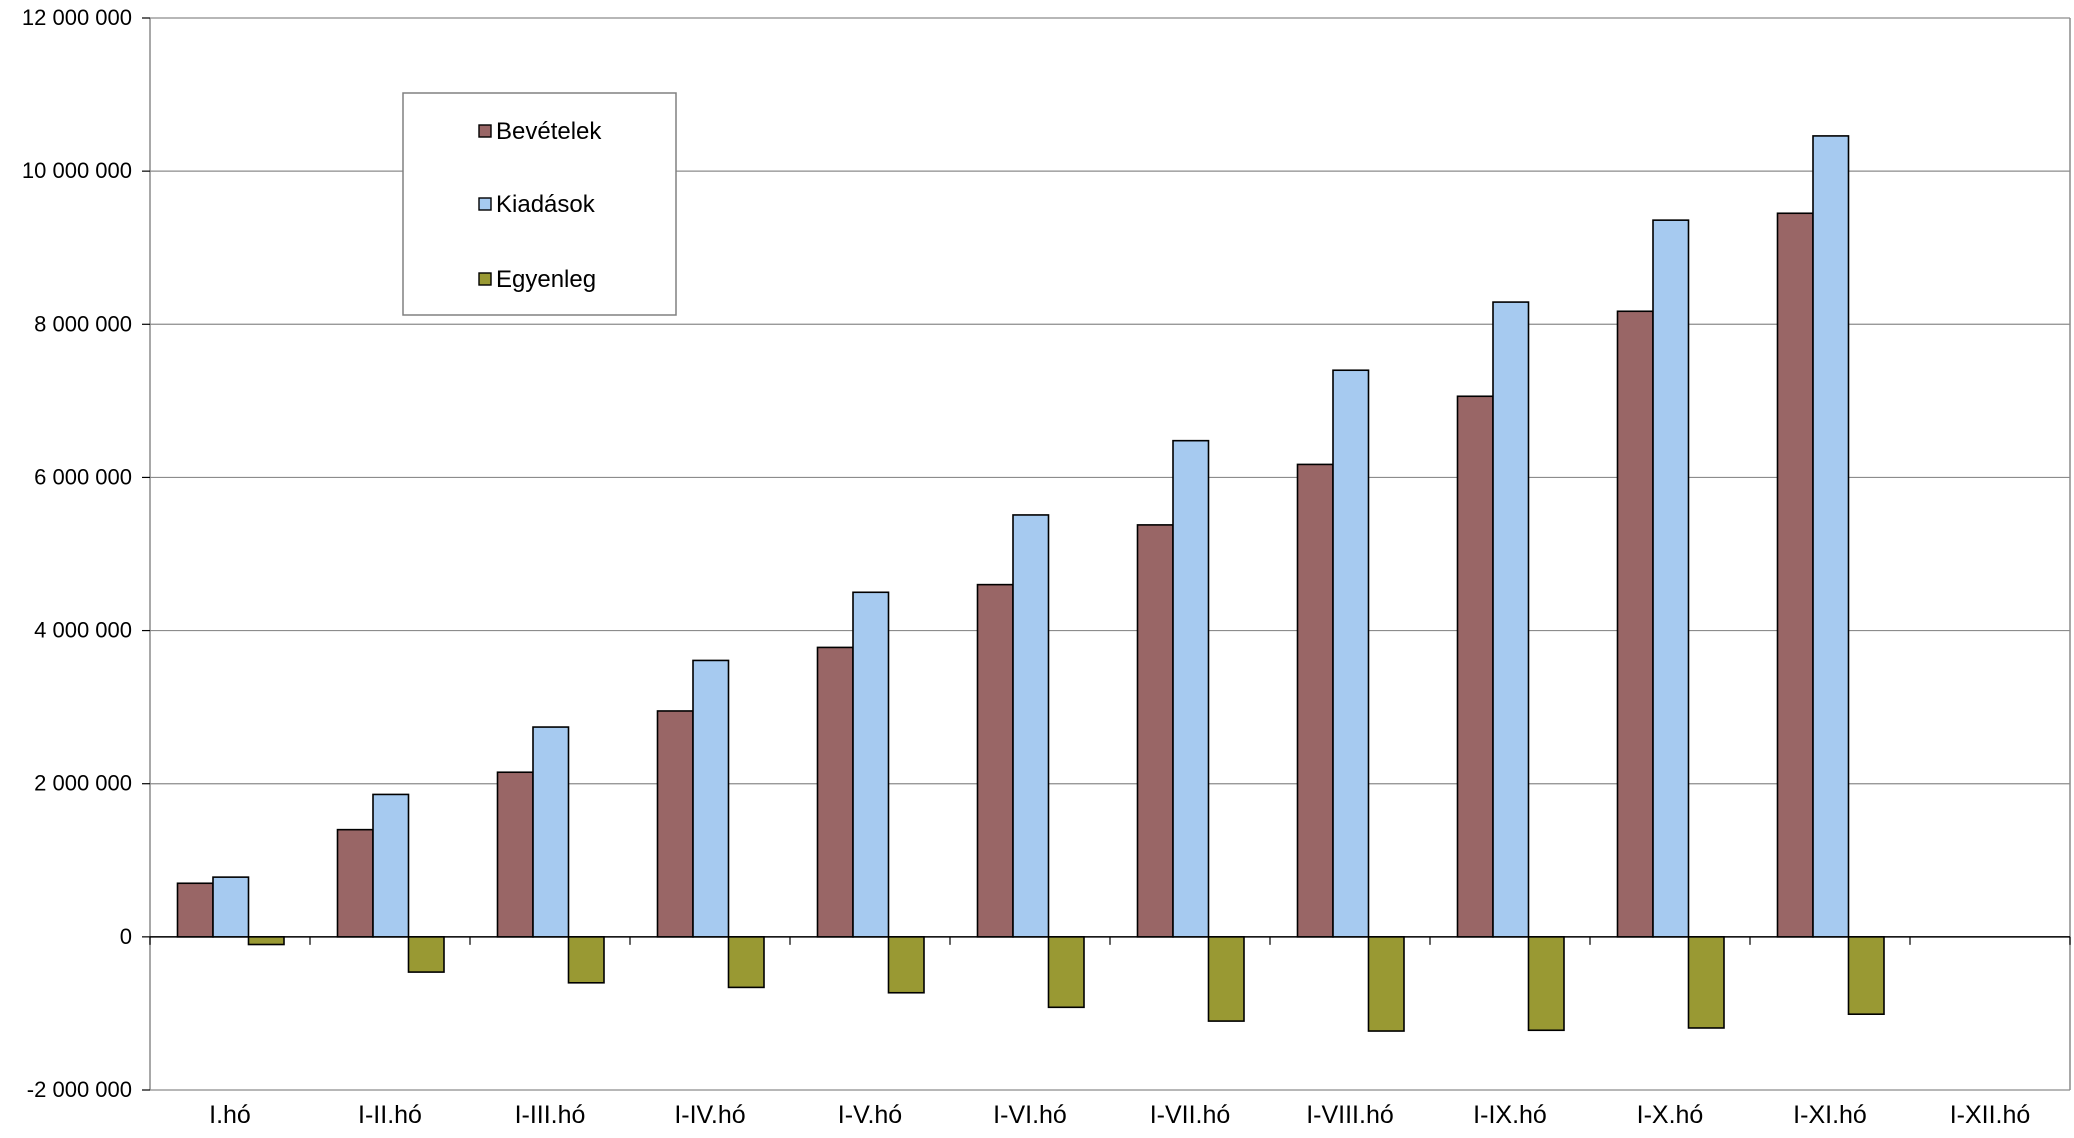 The height and width of the screenshot is (1138, 2074). Describe the element at coordinates (83, 476) in the screenshot. I see `y-tick-label: 6 000 000` at that location.